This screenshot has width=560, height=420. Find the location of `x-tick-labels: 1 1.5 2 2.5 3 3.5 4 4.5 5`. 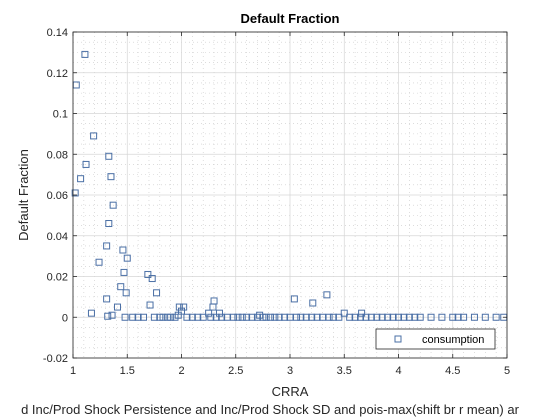

x-tick-labels: 1 1.5 2 2.5 3 3.5 4 4.5 5 is located at coordinates (290, 371).